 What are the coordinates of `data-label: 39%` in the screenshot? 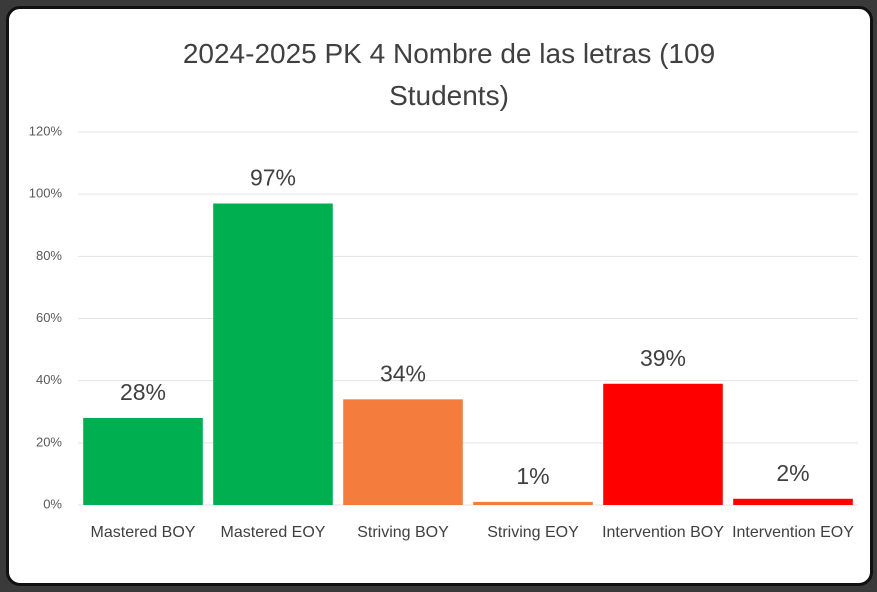 It's located at (663, 358).